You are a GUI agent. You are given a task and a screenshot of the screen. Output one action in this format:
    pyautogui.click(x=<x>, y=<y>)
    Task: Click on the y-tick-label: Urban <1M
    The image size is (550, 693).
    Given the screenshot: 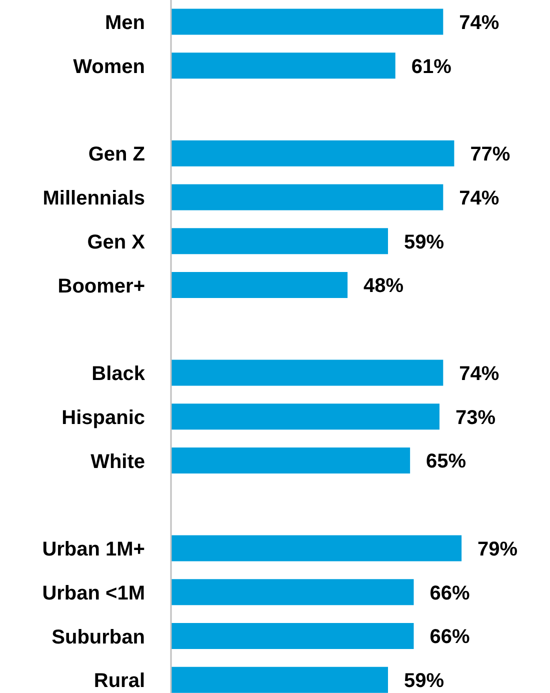 What is the action you would take?
    pyautogui.click(x=93, y=593)
    